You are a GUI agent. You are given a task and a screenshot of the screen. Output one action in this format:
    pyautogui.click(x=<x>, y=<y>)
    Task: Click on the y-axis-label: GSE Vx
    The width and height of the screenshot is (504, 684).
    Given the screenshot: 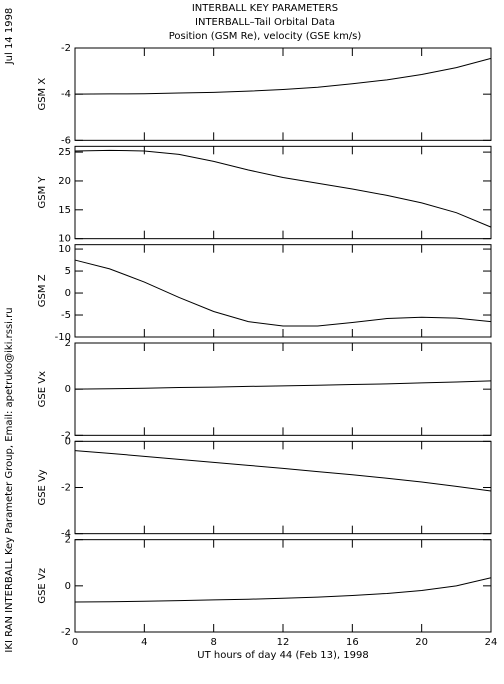 What is the action you would take?
    pyautogui.click(x=42, y=389)
    